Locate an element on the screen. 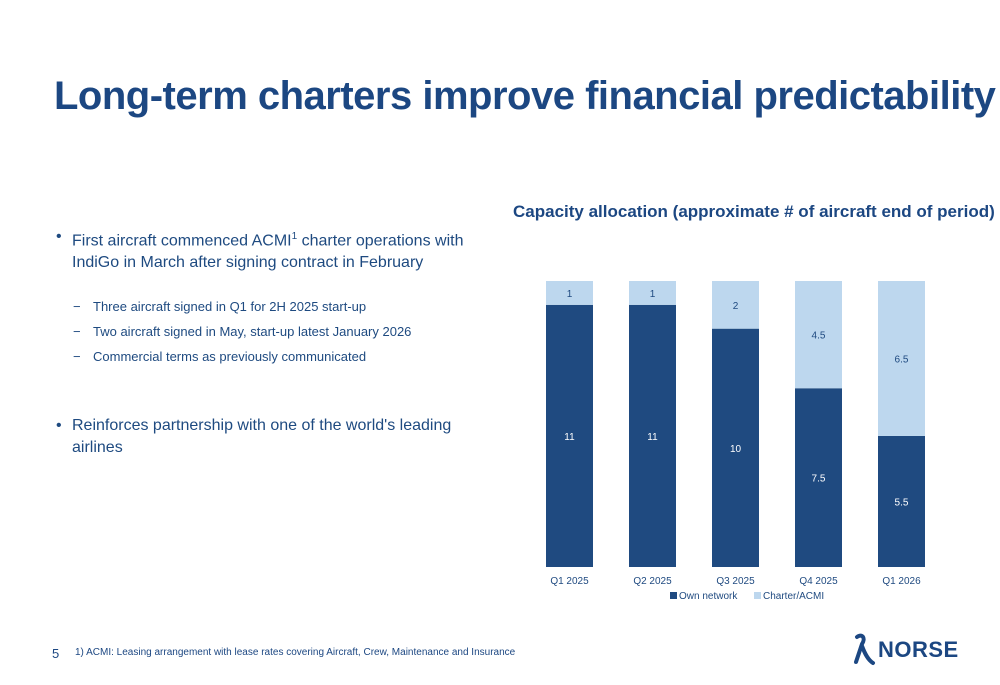  data-label-own-network-2: 11 is located at coordinates (652, 437).